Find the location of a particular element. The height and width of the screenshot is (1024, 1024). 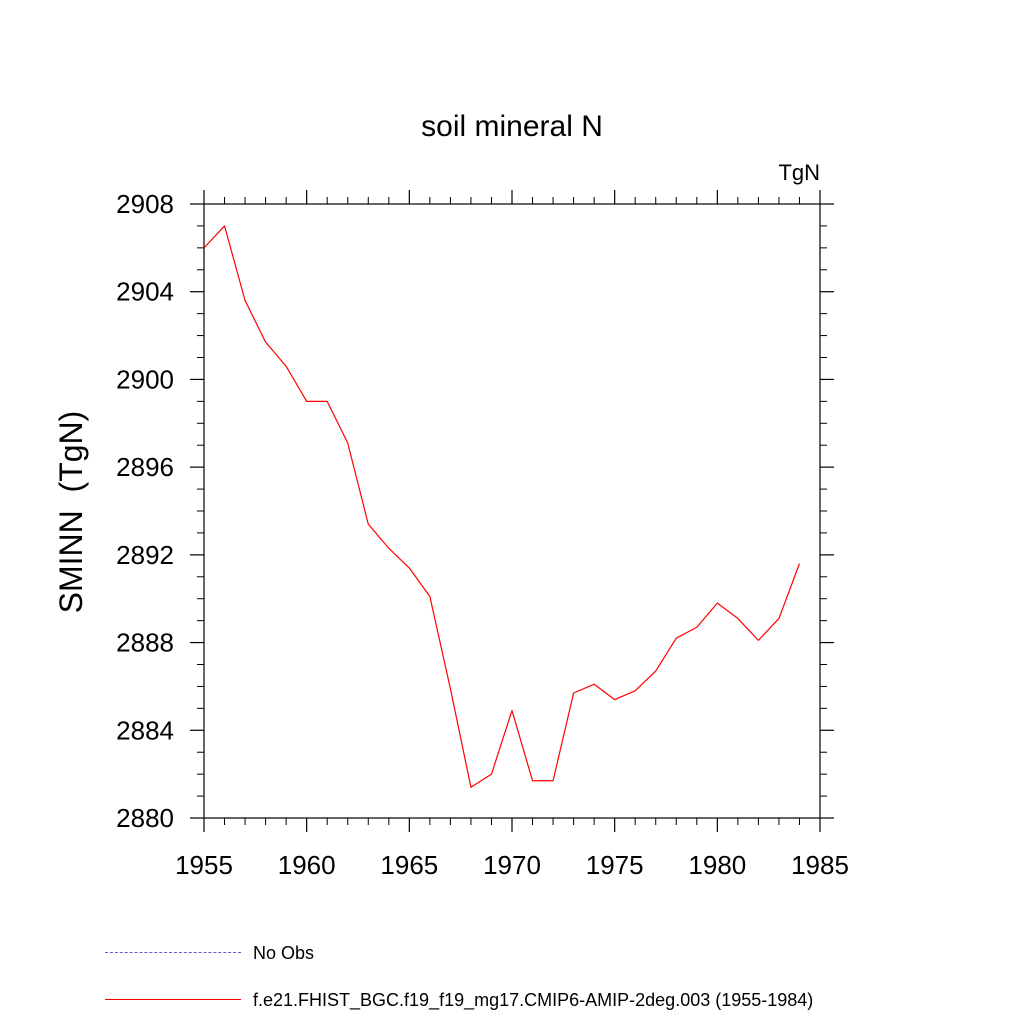

y-tick-label: 2880 is located at coordinates (145, 818).